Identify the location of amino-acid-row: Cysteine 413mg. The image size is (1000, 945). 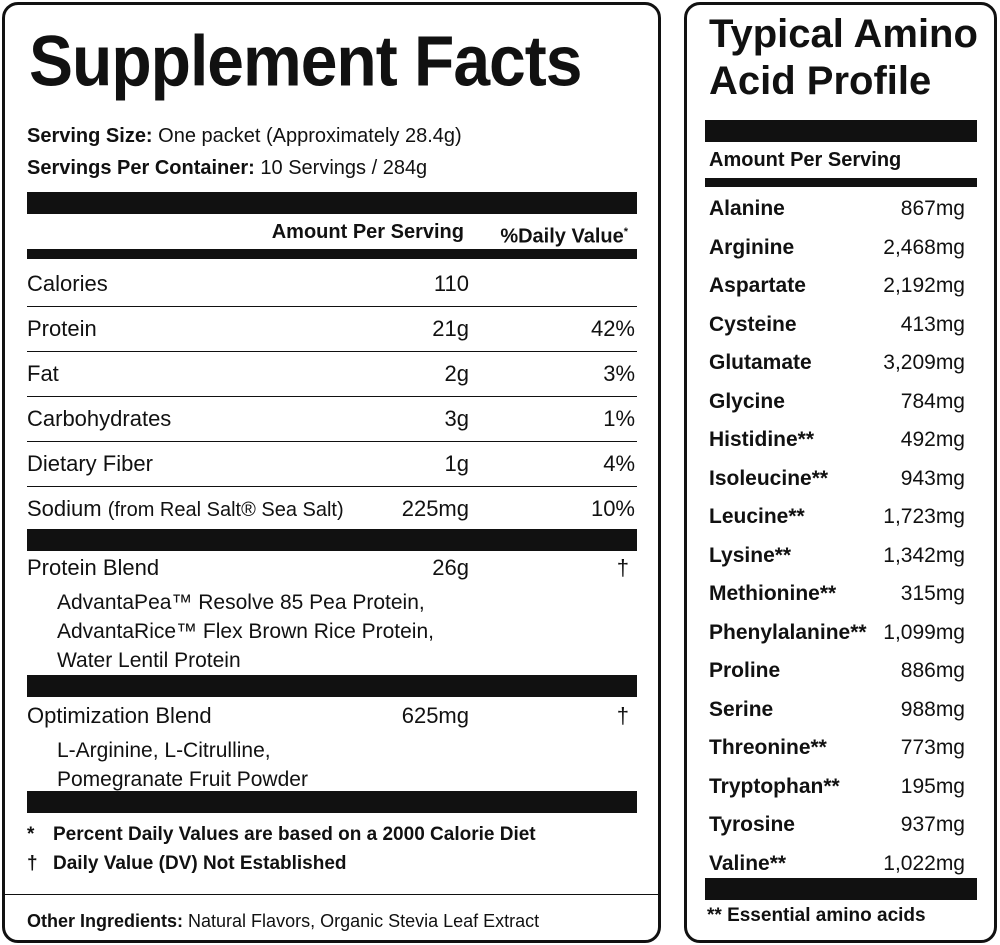
(837, 325).